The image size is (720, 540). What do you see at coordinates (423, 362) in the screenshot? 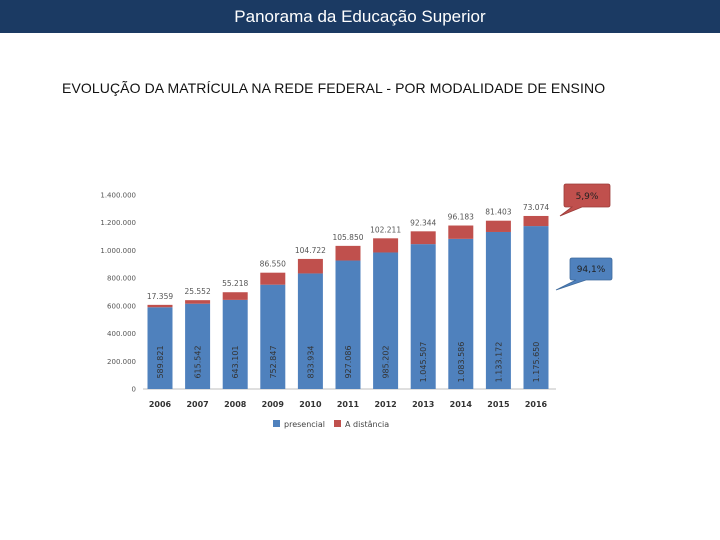
I see `bar-label-presencial: 1.045.507` at bounding box center [423, 362].